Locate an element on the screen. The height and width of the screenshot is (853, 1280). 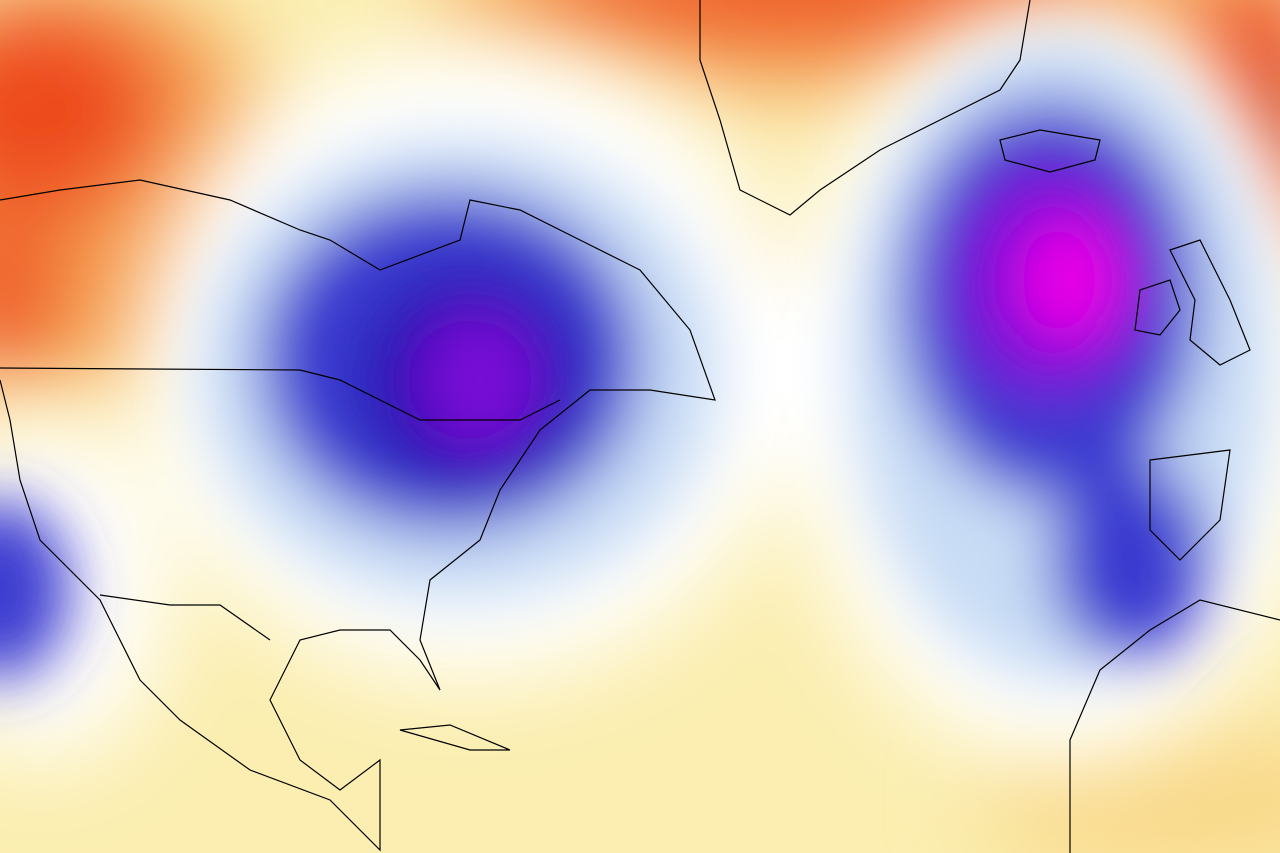
africa-outline is located at coordinates (1174, 726).